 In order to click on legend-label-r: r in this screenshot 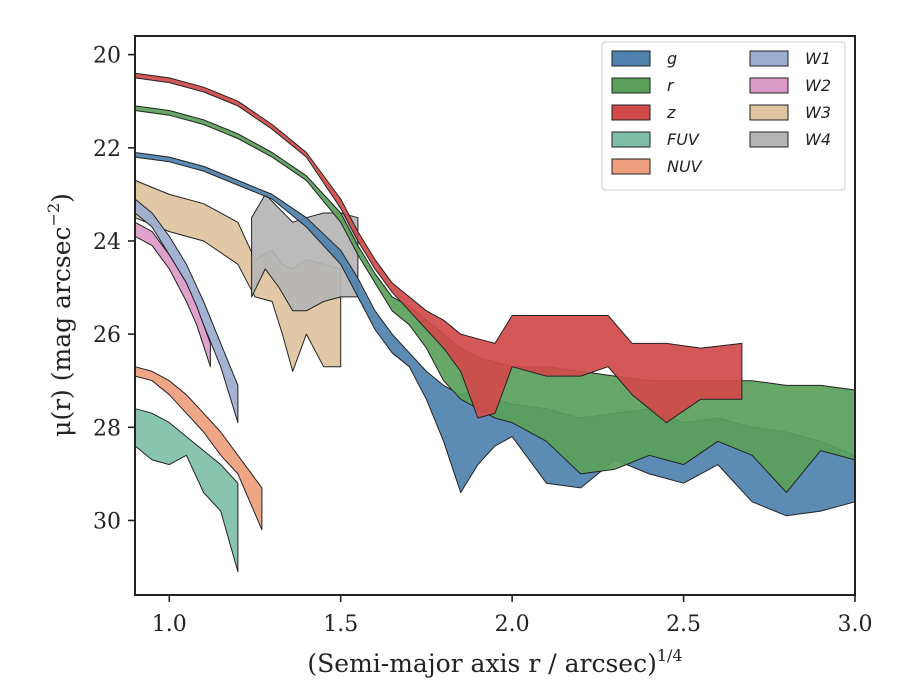, I will do `click(671, 85)`.